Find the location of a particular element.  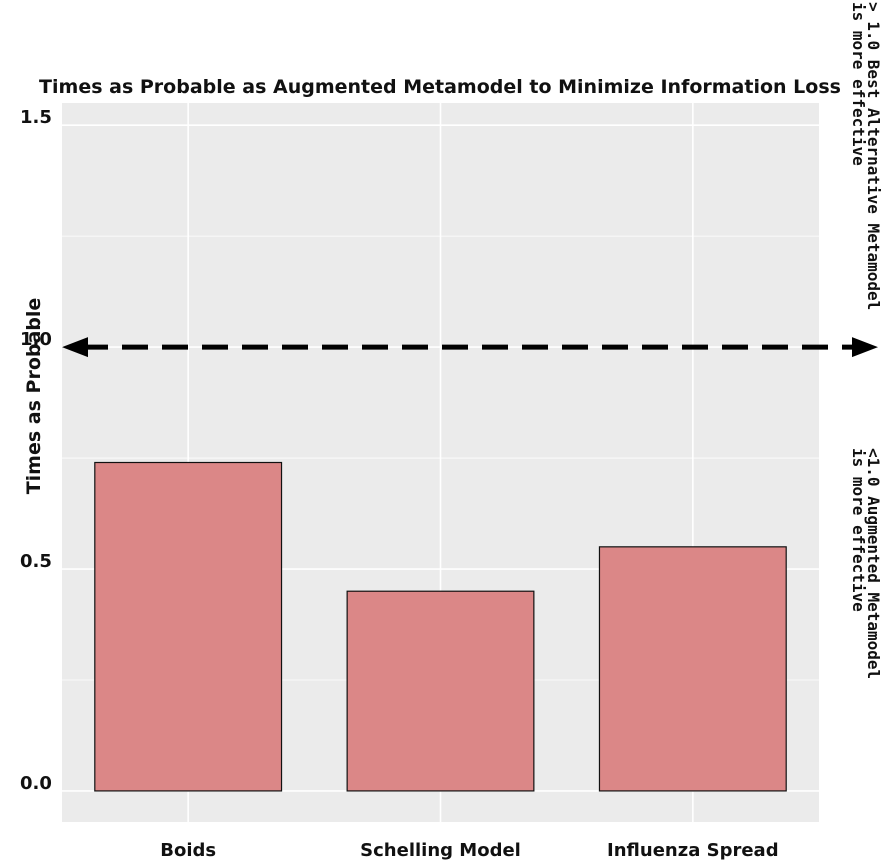

annotation-above-line-2: is more effective is located at coordinates (858, 84).